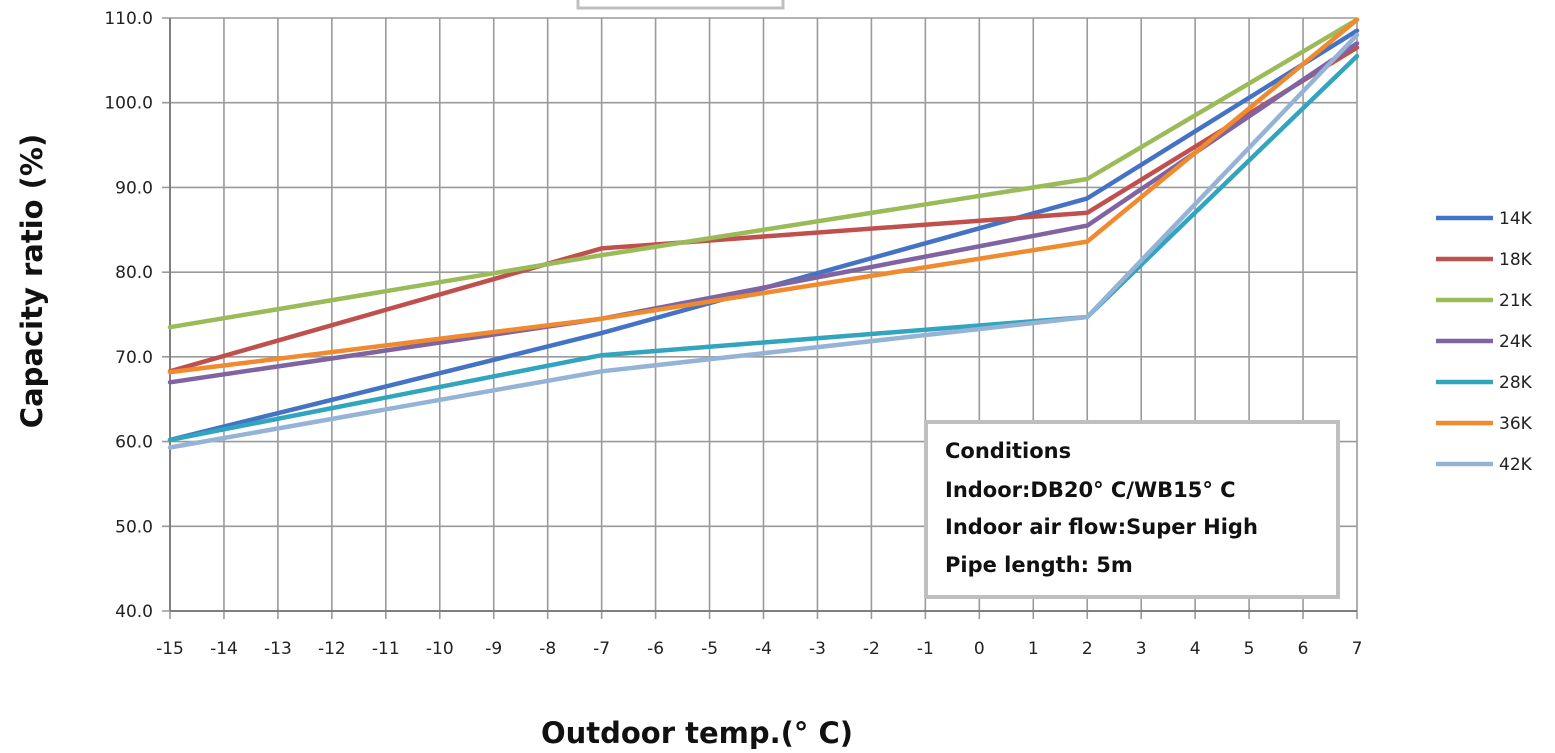 Image resolution: width=1555 pixels, height=753 pixels. I want to click on y-axis-title: Capacity ratio (%), so click(32, 281).